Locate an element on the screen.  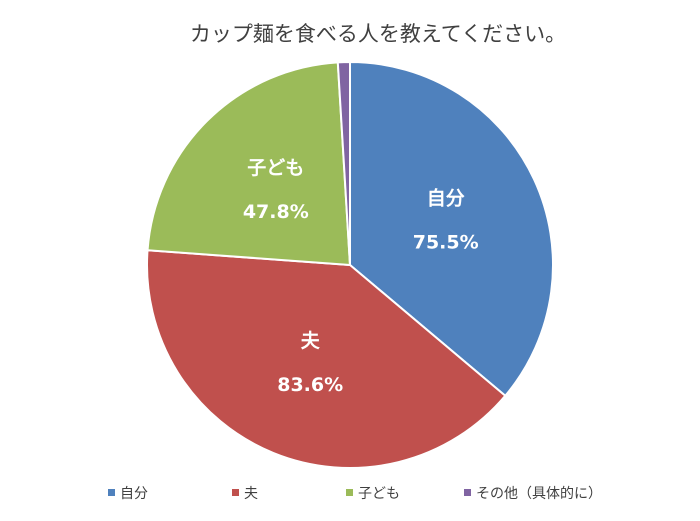
legend-label-self: 自分 is located at coordinates (134, 494).